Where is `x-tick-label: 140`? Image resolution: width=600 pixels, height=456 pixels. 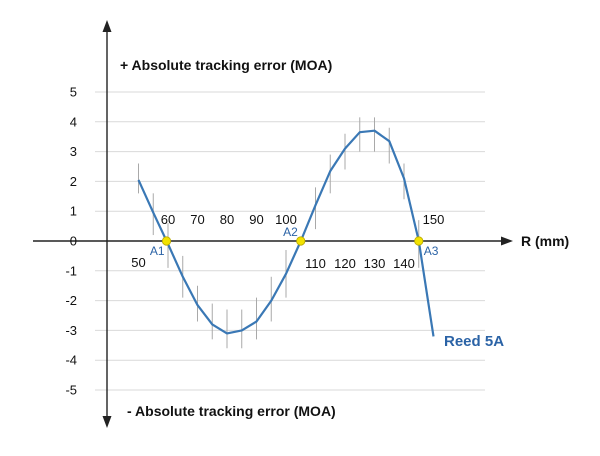
x-tick-label: 140 is located at coordinates (404, 263).